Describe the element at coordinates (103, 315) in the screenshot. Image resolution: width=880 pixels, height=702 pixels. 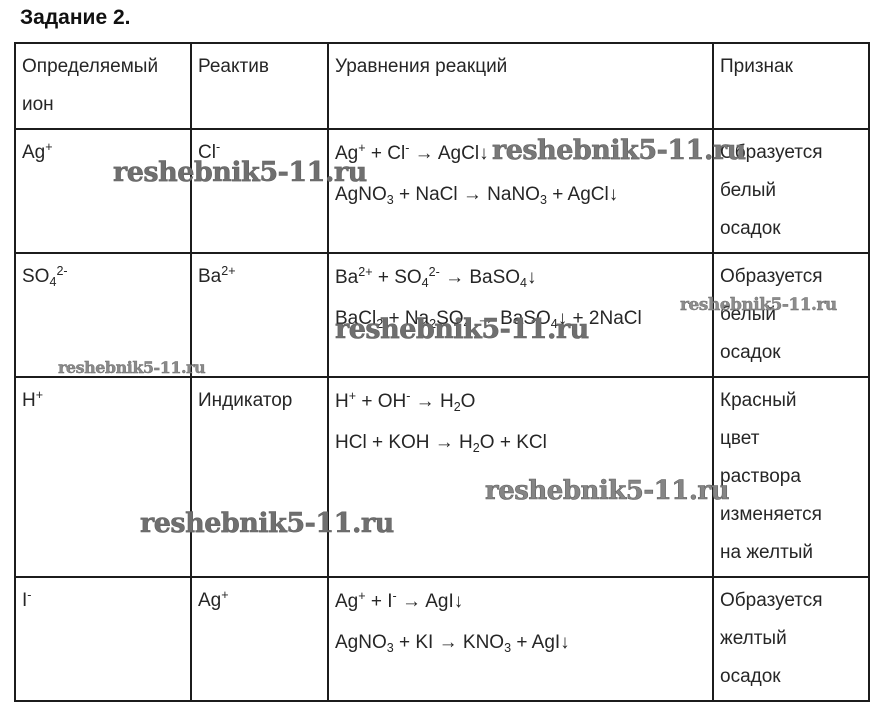
I see `ion-cell: SO42-` at that location.